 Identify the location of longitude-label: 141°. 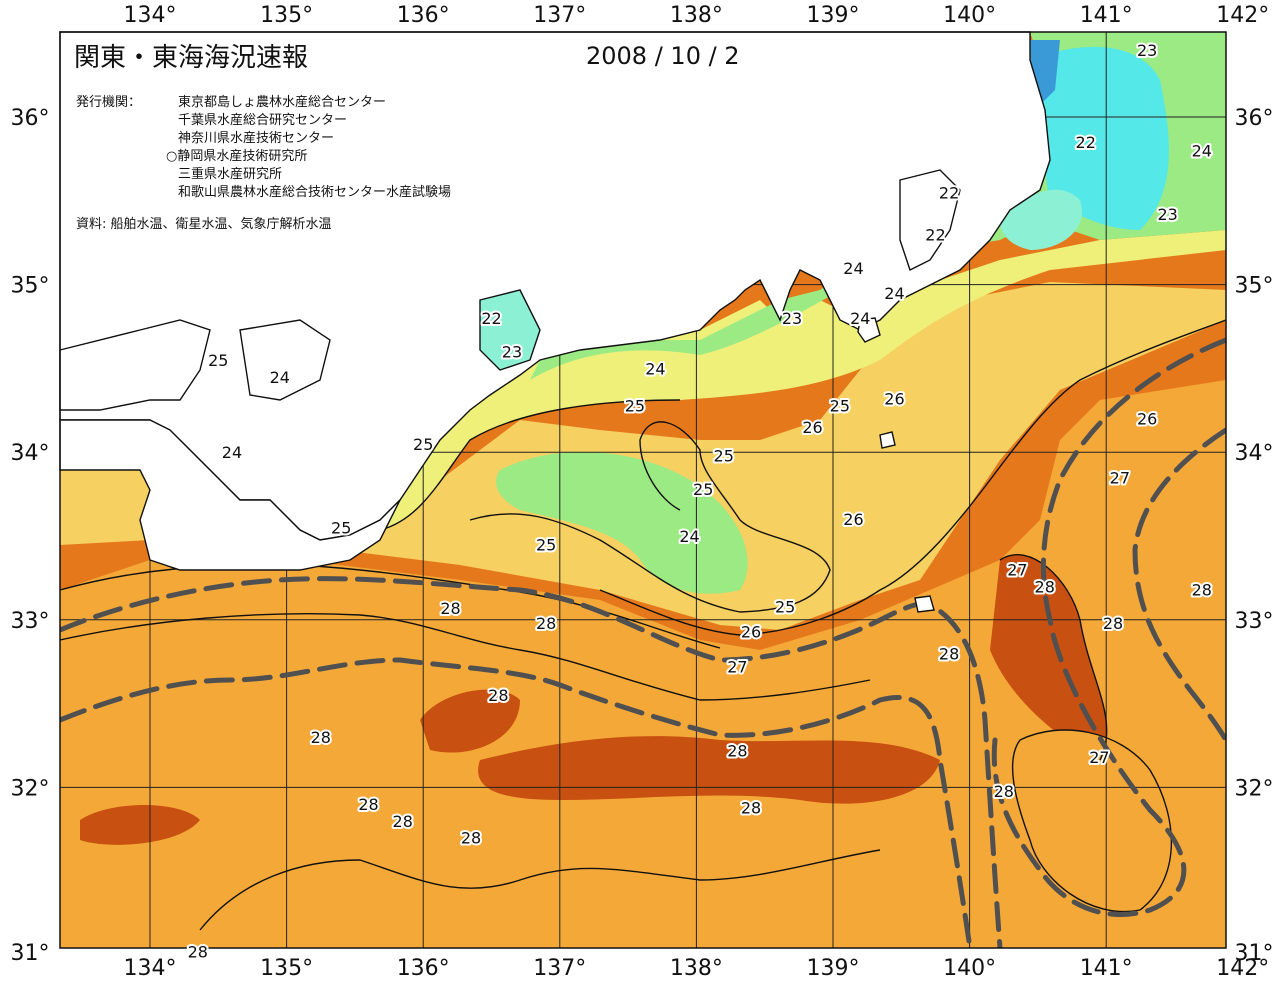
(1106, 968).